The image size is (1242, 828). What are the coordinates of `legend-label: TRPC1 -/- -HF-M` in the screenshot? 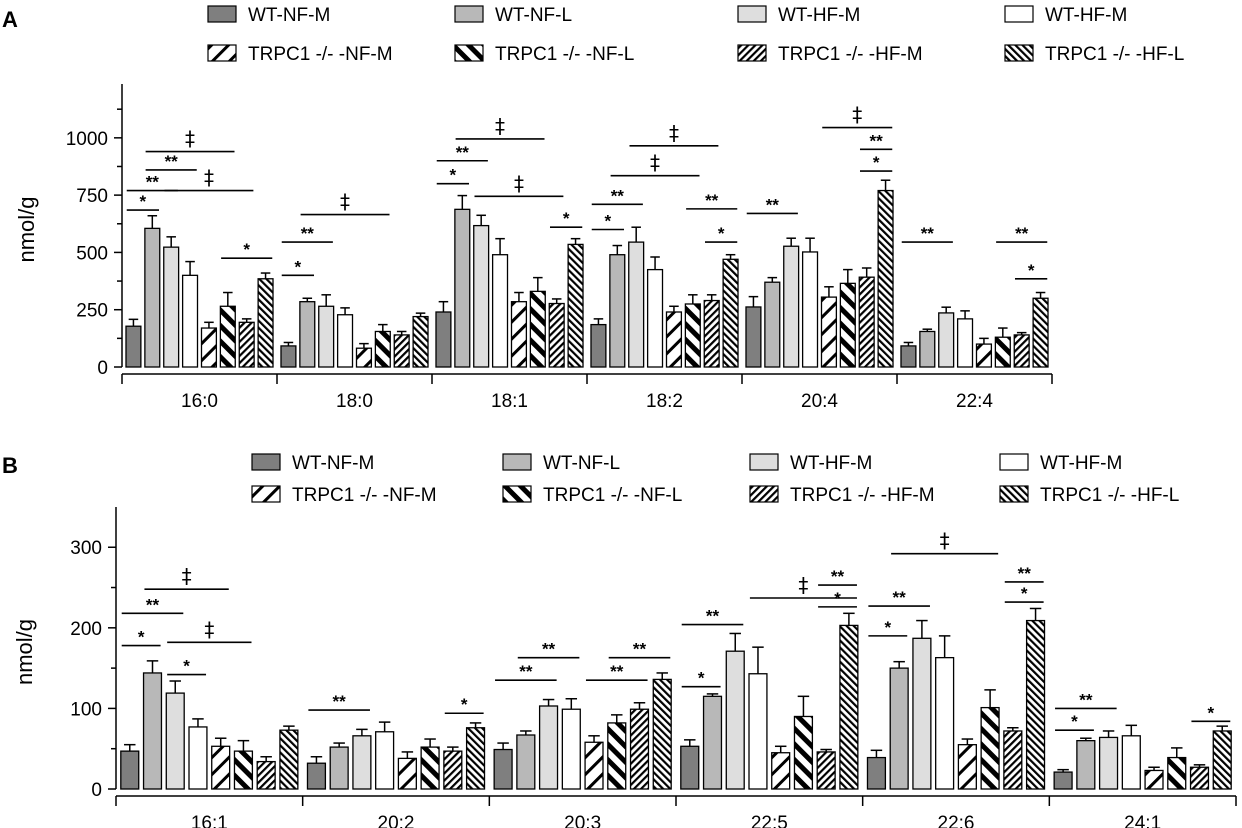 It's located at (862, 495).